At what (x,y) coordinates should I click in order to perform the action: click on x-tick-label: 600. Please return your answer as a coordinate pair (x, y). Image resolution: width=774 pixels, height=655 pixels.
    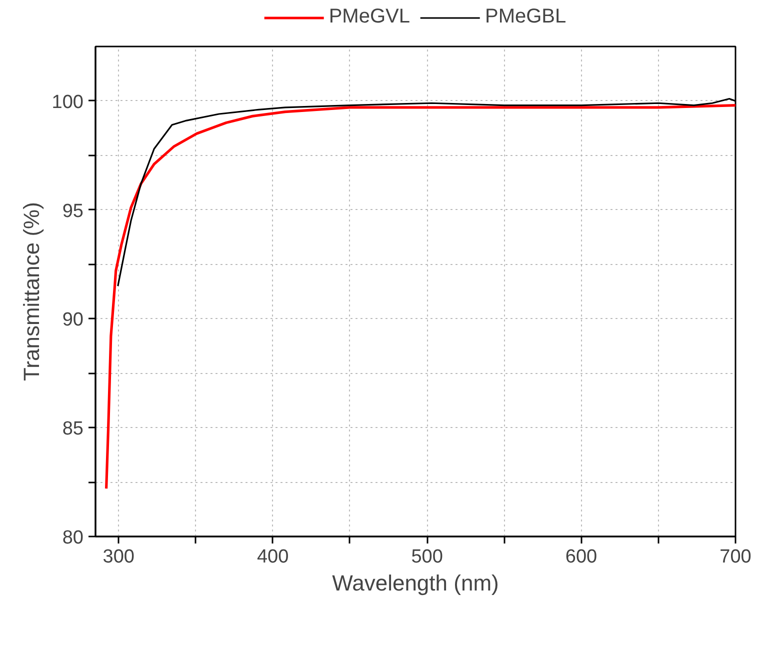
    Looking at the image, I should click on (581, 557).